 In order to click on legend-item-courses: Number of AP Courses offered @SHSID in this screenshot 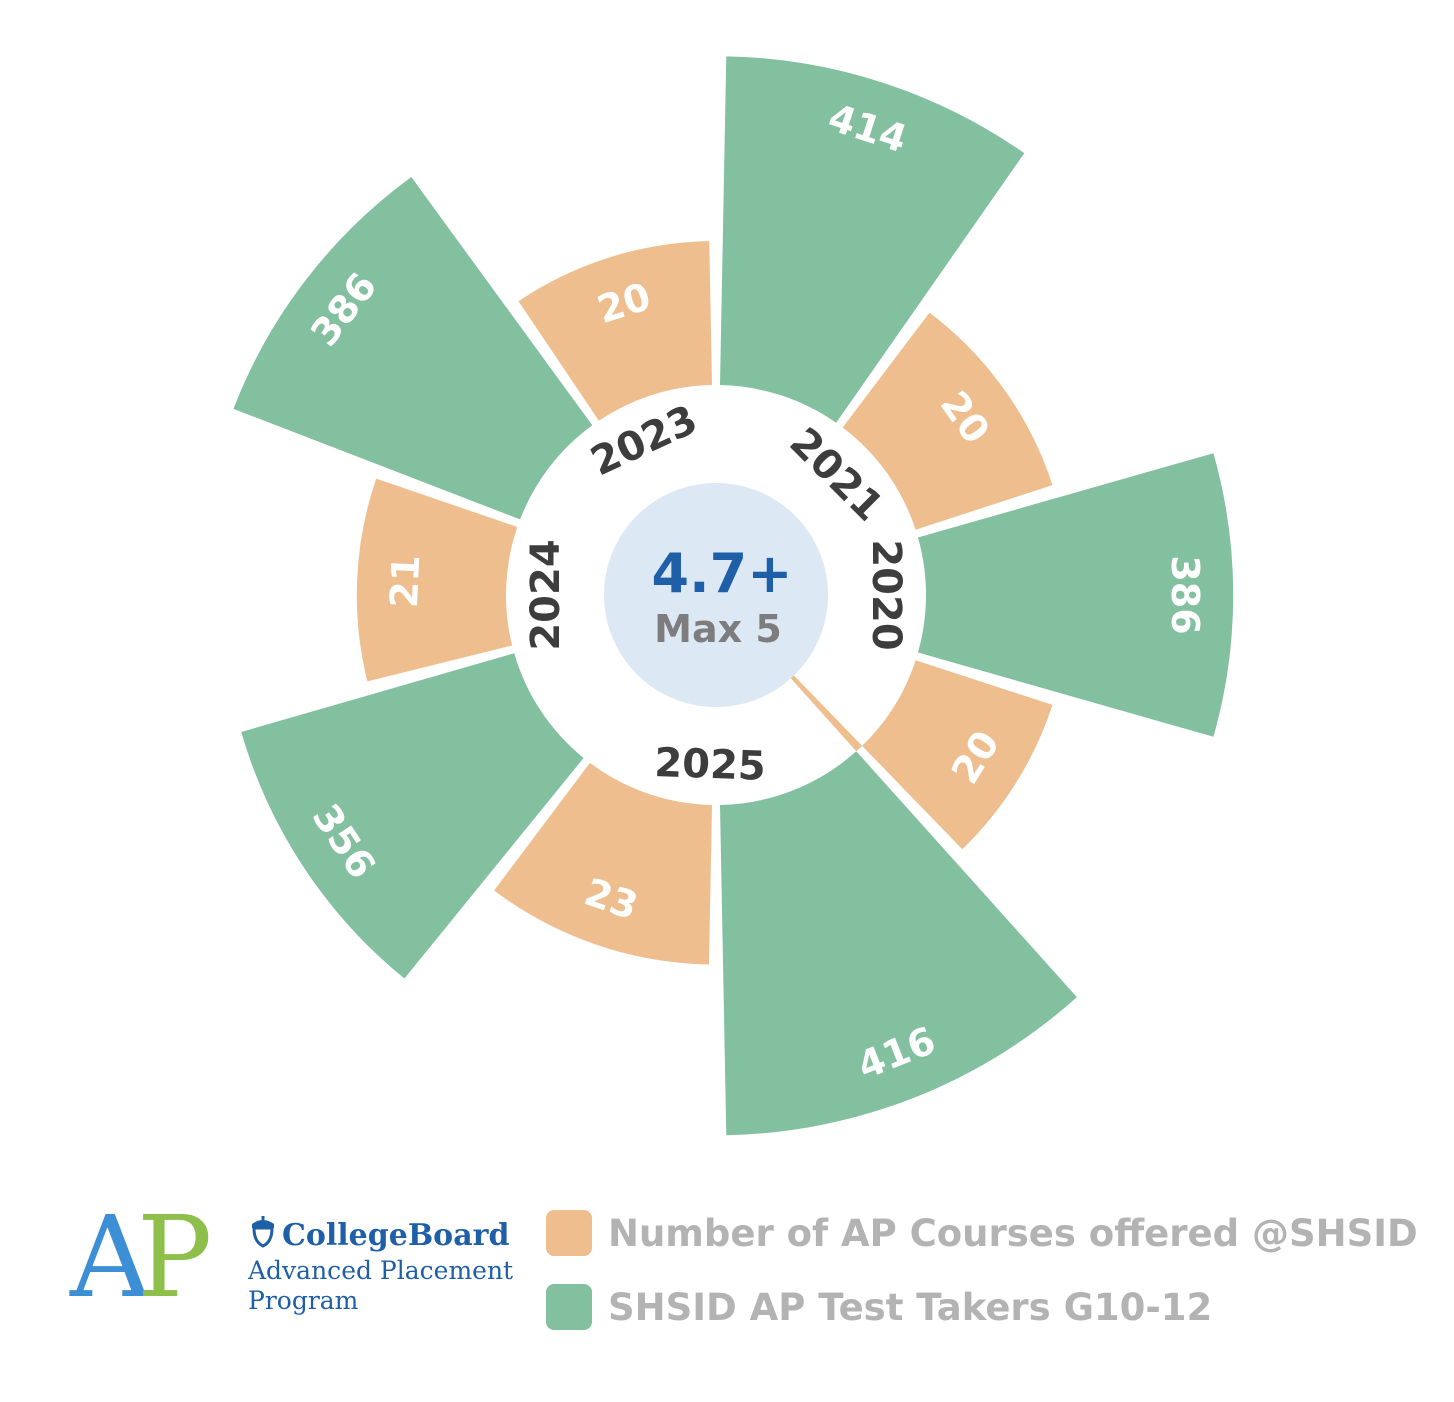, I will do `click(982, 1233)`.